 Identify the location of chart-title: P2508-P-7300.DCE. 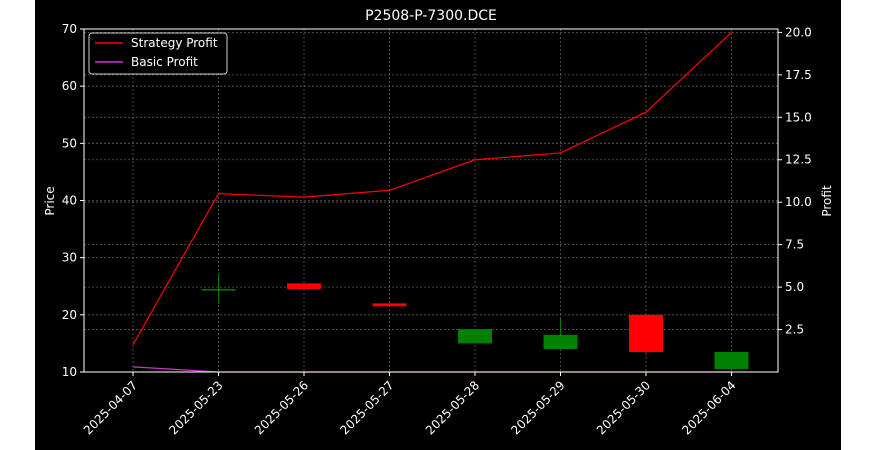
(431, 16).